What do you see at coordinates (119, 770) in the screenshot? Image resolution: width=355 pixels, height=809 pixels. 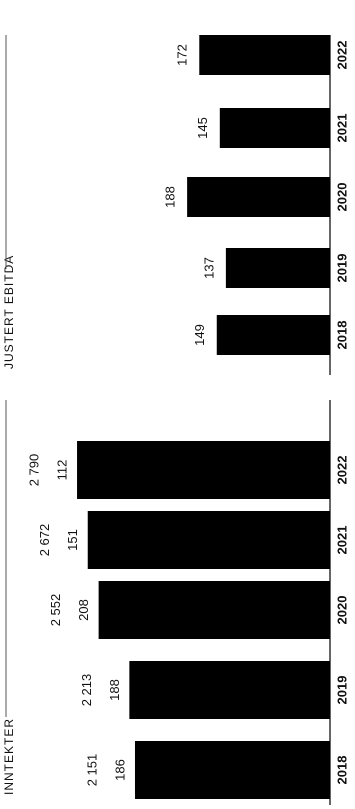 I see `secondary-label: 186` at bounding box center [119, 770].